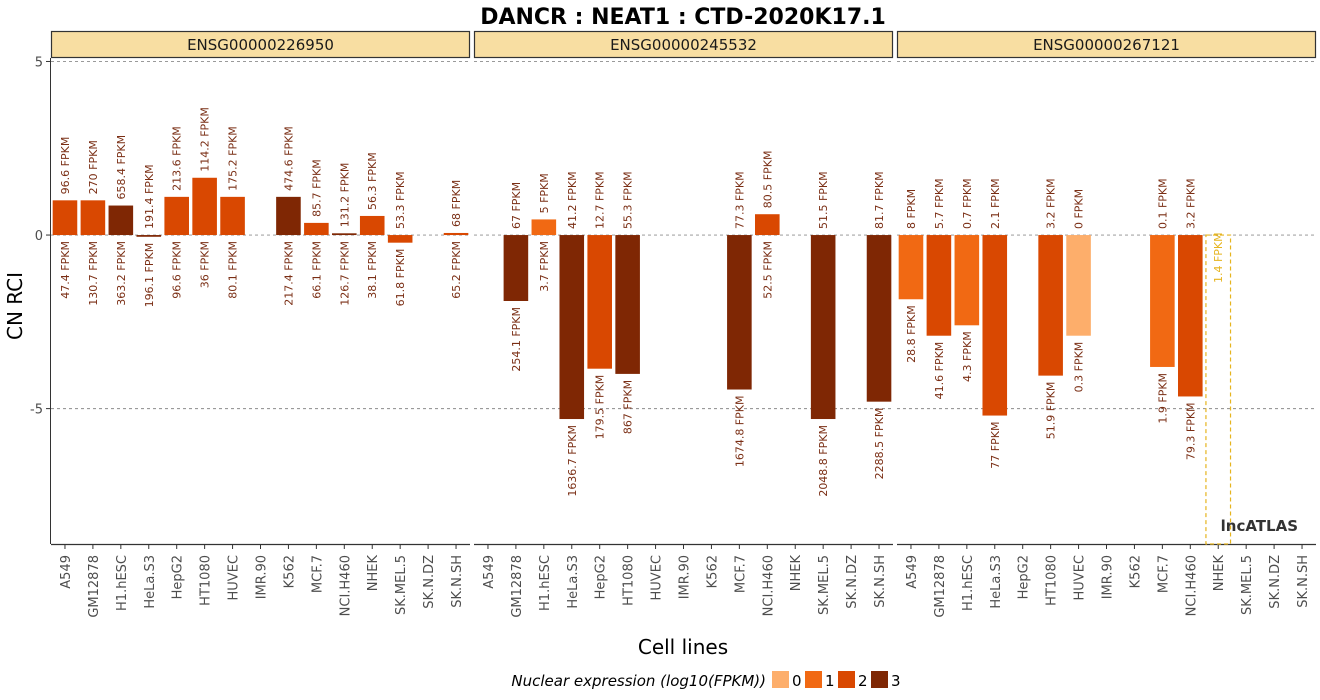  What do you see at coordinates (205, 264) in the screenshot?
I see `nucleus-fpkm-label: 36 FPKM` at bounding box center [205, 264].